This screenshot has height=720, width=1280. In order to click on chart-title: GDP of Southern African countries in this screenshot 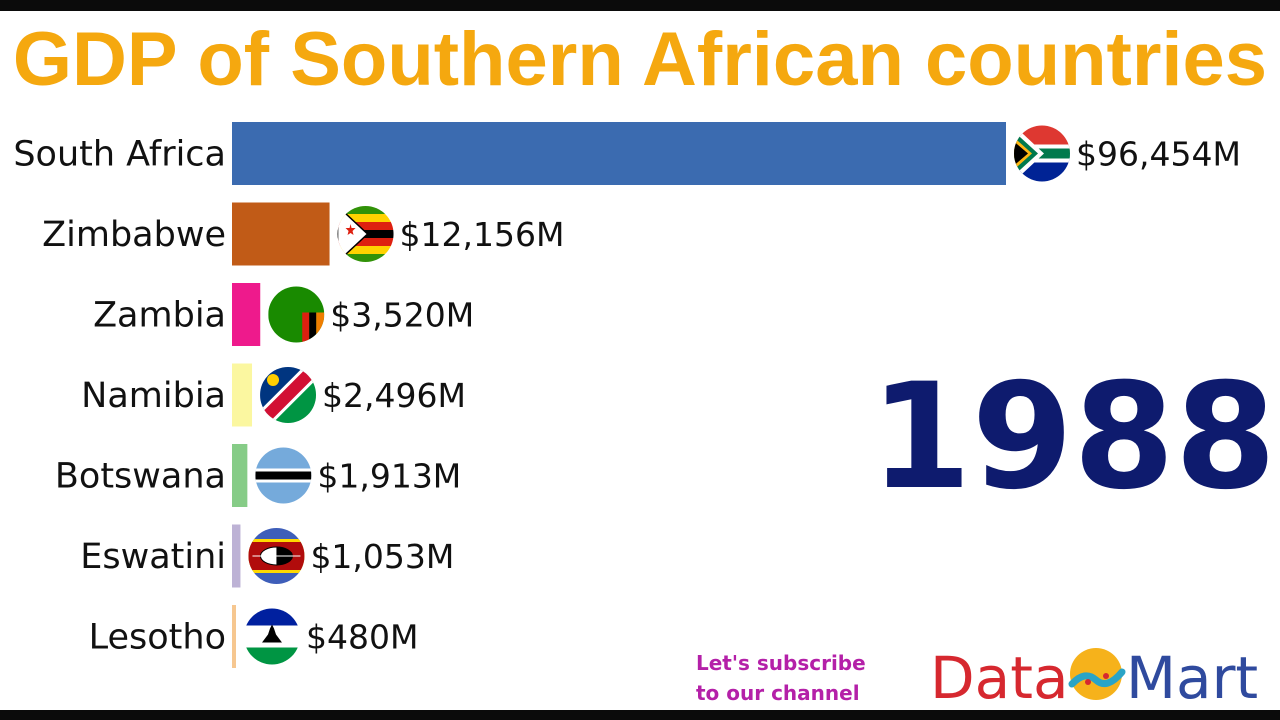, I will do `click(640, 59)`.